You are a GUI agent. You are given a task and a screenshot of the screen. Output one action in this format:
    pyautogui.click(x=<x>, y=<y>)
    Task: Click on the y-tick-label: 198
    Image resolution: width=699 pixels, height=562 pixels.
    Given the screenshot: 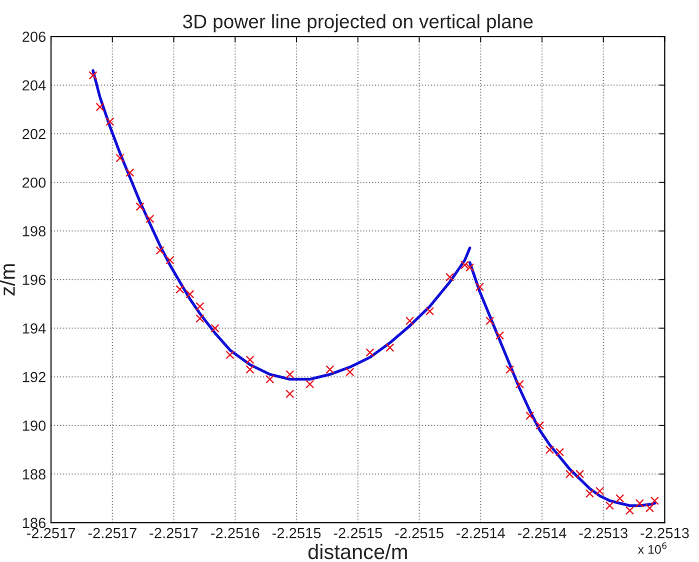 What is the action you would take?
    pyautogui.click(x=34, y=231)
    